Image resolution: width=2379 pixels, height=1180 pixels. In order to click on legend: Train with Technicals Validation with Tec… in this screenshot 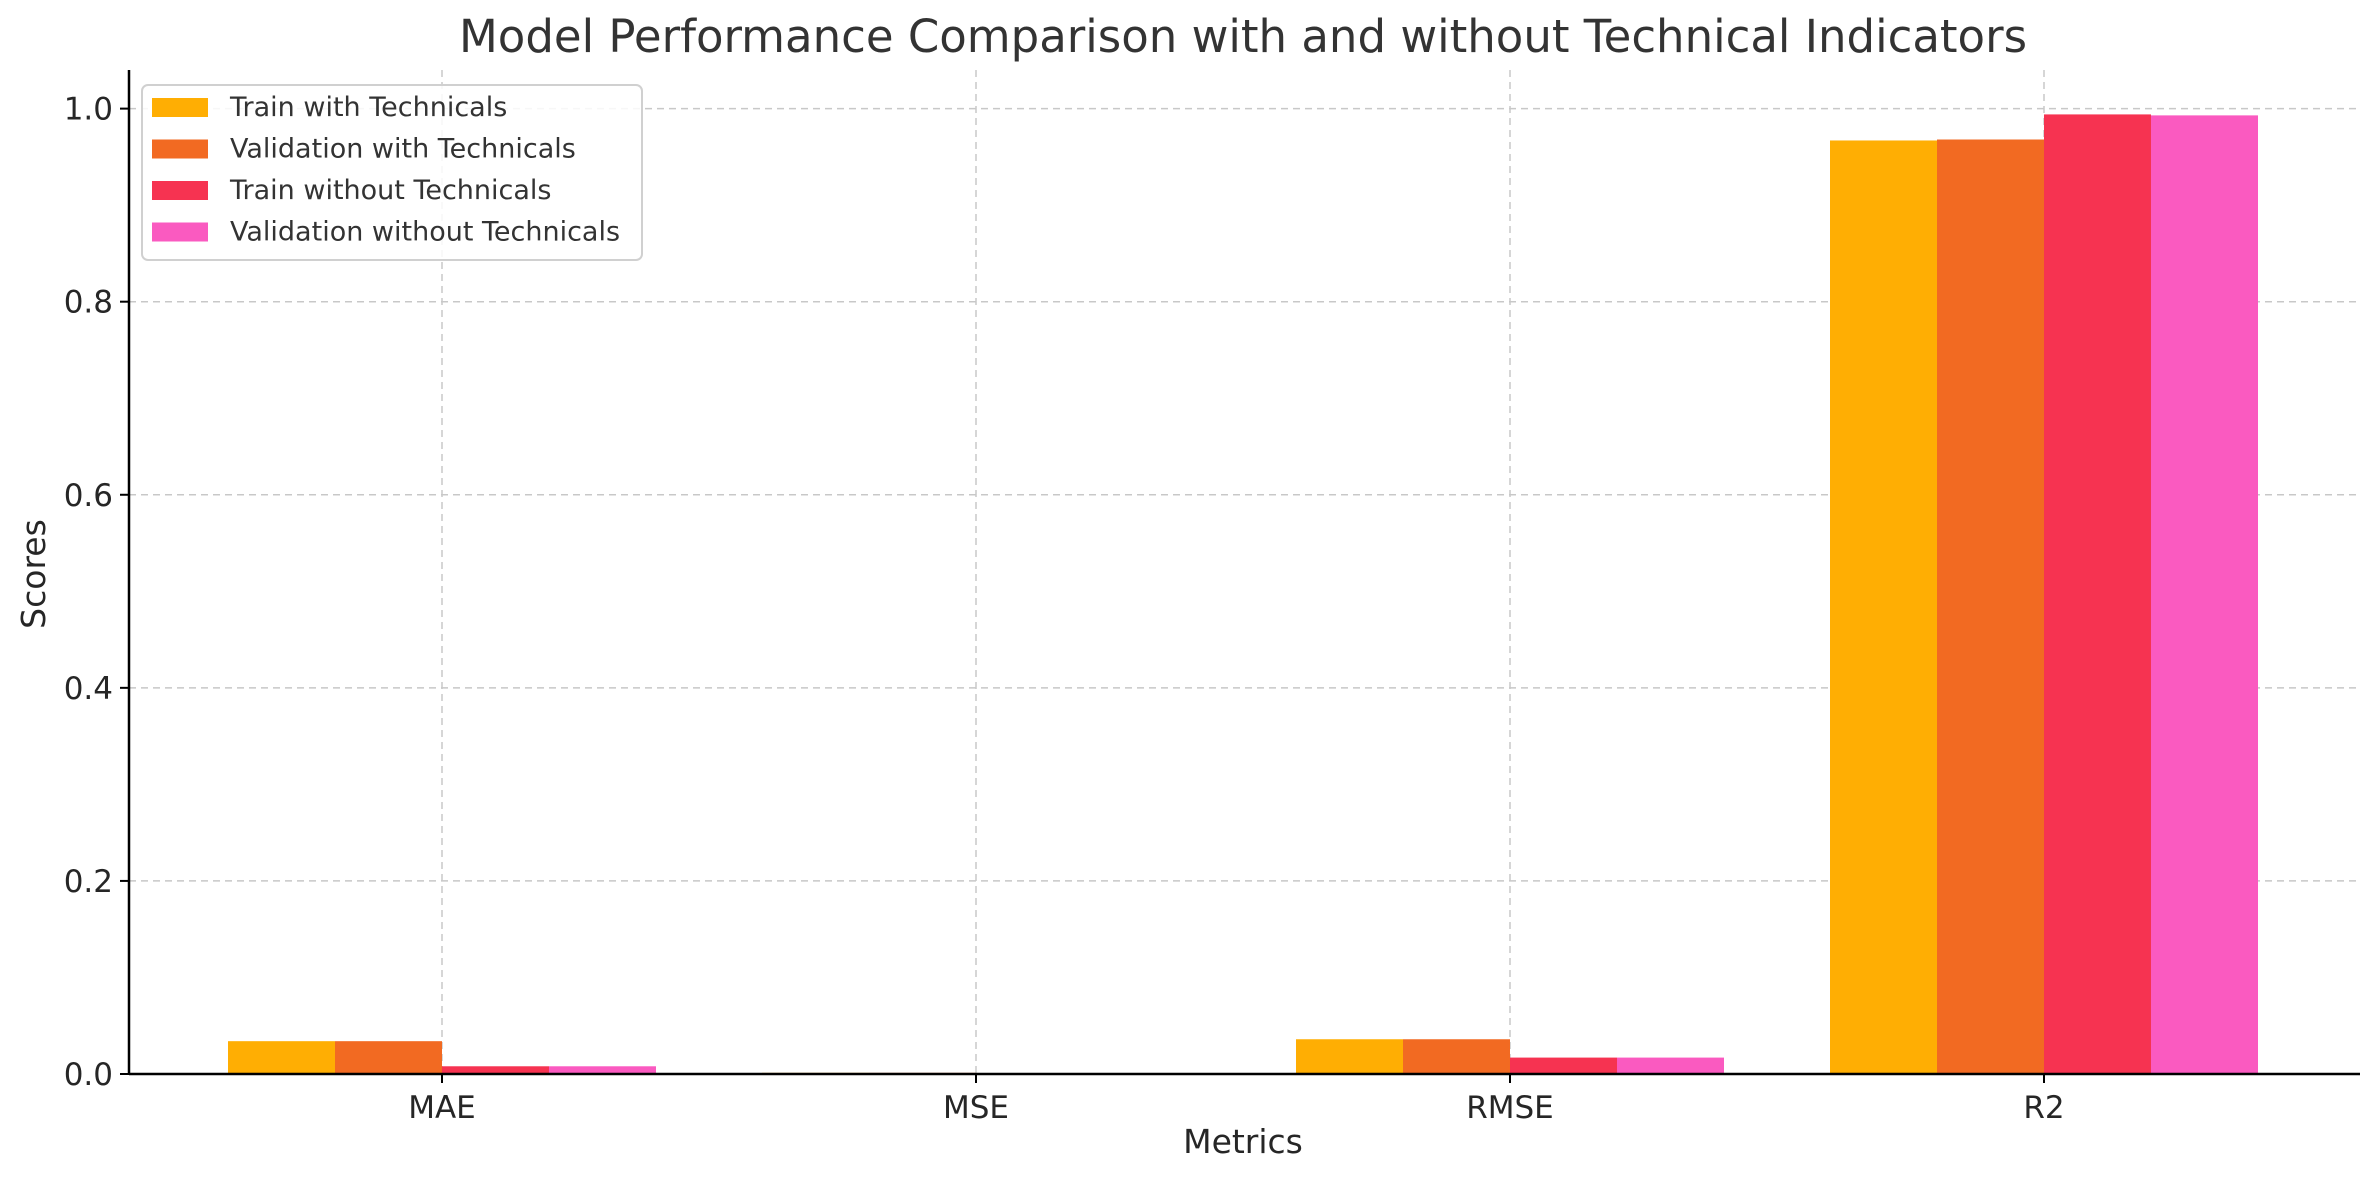, I will do `click(392, 172)`.